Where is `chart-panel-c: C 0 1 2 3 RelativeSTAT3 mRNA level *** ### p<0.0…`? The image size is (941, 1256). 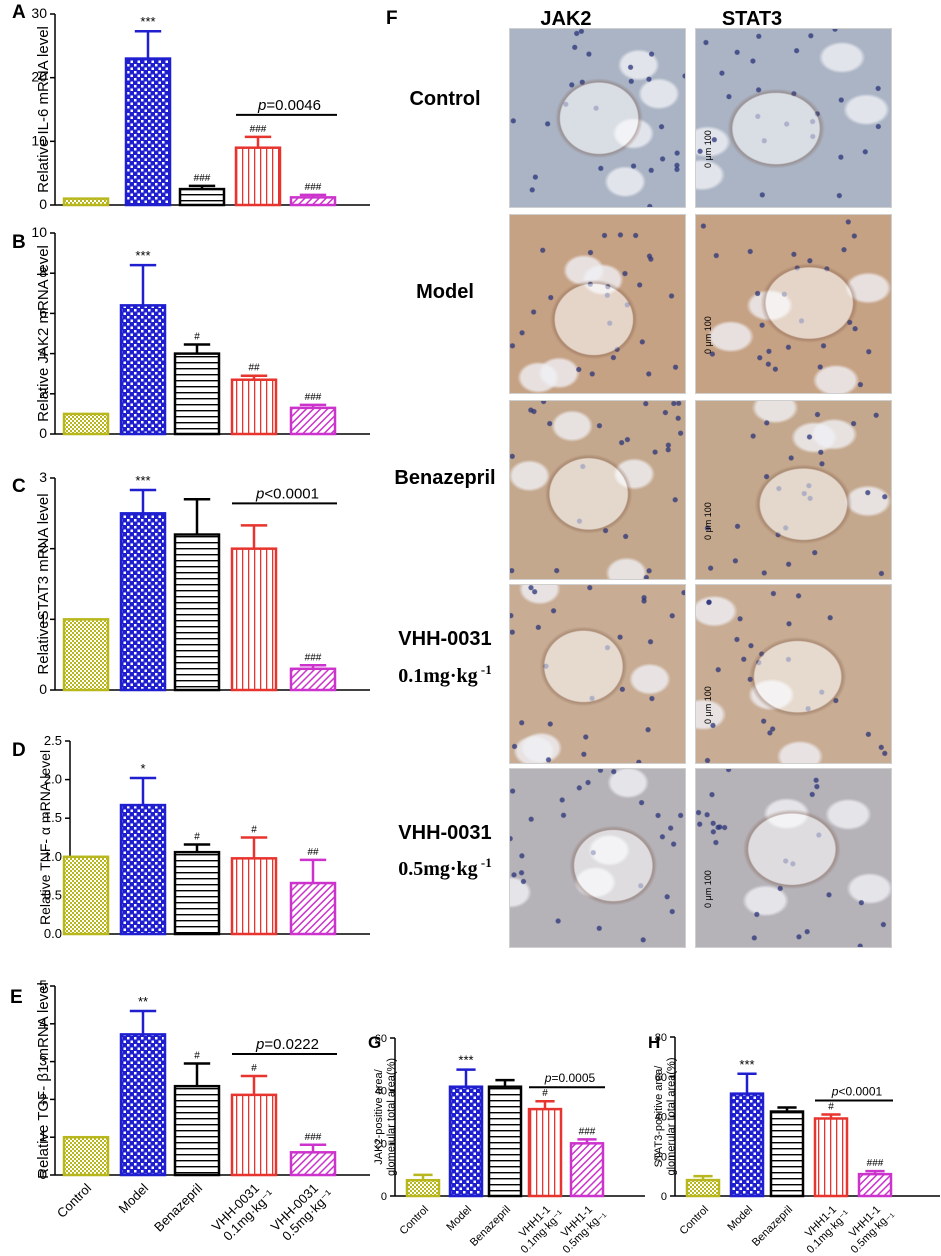 chart-panel-c: C 0 1 2 3 RelativeSTAT3 mRNA level *** ### p<0.0… is located at coordinates (191, 583).